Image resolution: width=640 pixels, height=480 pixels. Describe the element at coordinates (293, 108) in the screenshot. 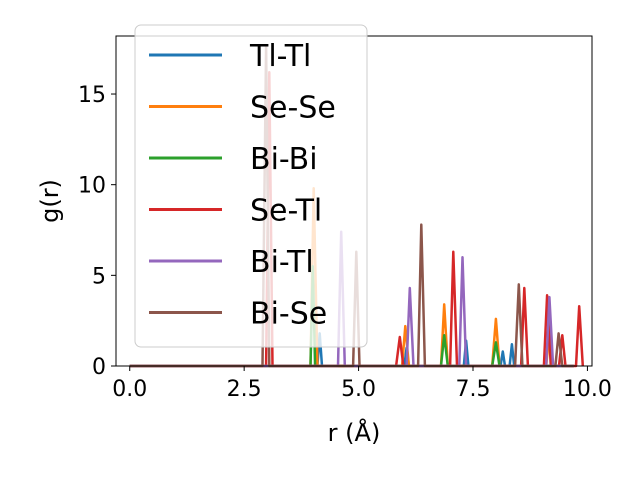

I see `legend-label-se-se: Se-Se` at that location.